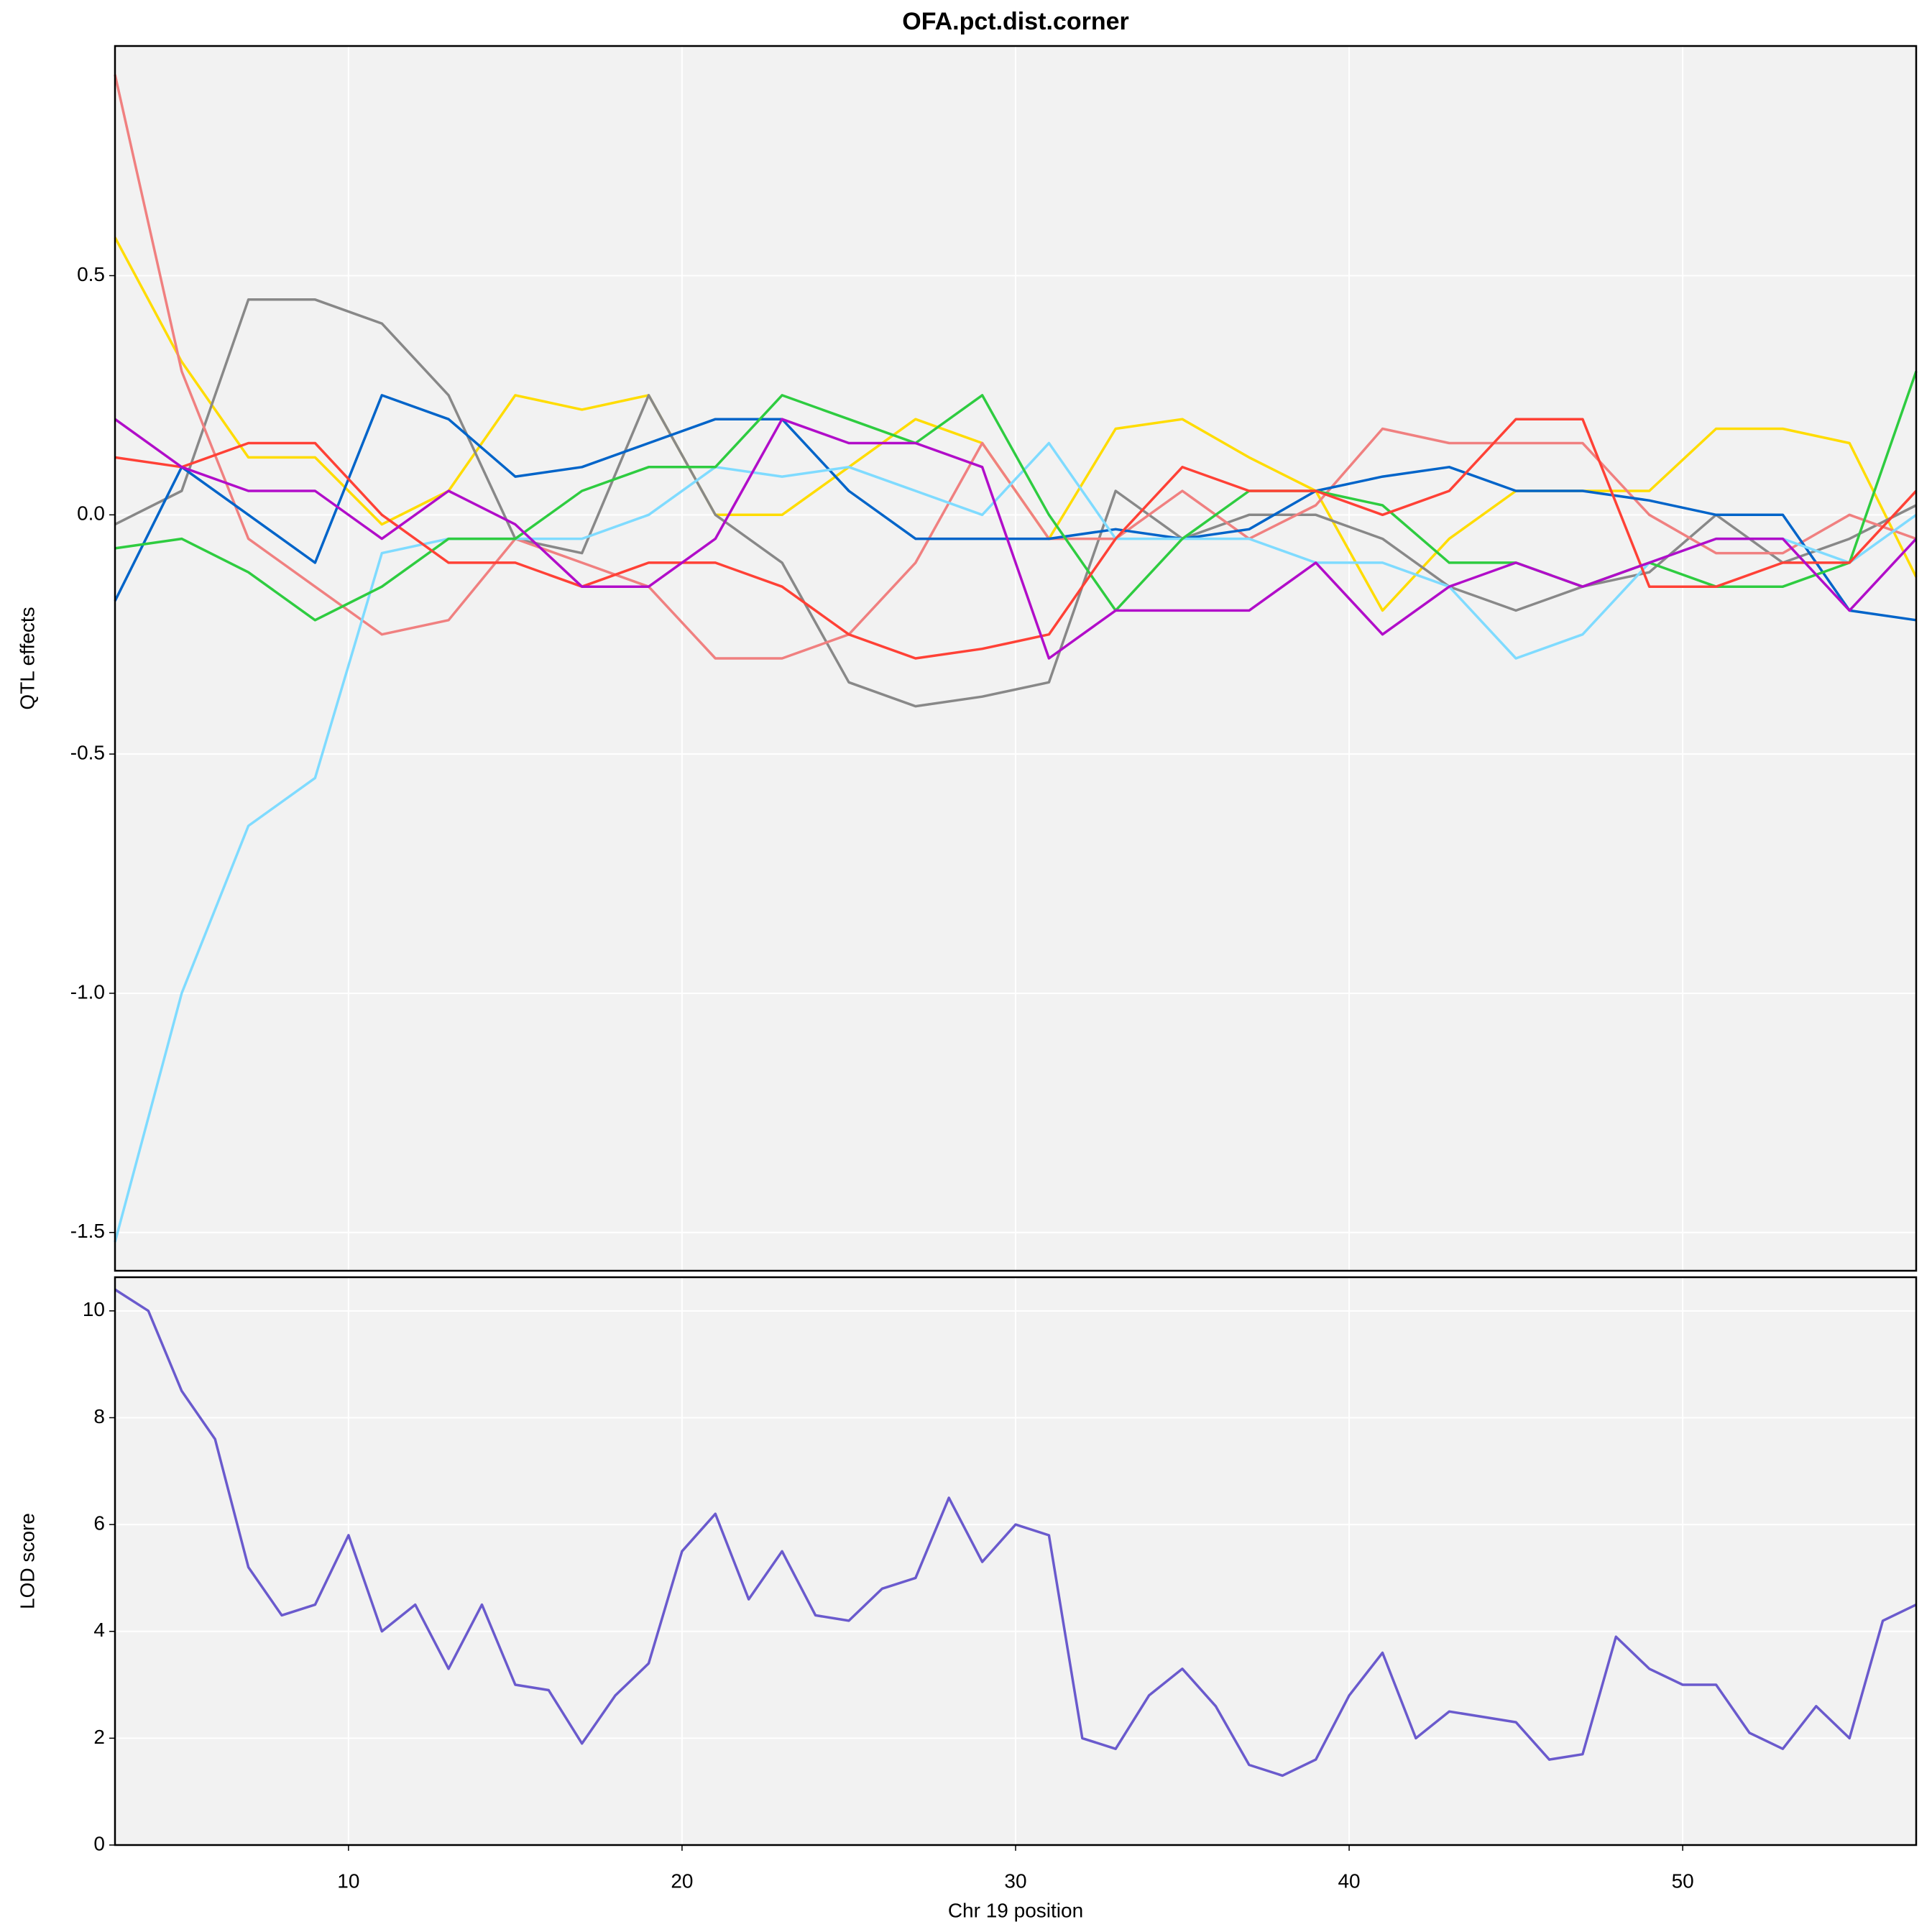 Image resolution: width=1932 pixels, height=1932 pixels. What do you see at coordinates (1683, 1880) in the screenshot?
I see `x-tick-label: 50` at bounding box center [1683, 1880].